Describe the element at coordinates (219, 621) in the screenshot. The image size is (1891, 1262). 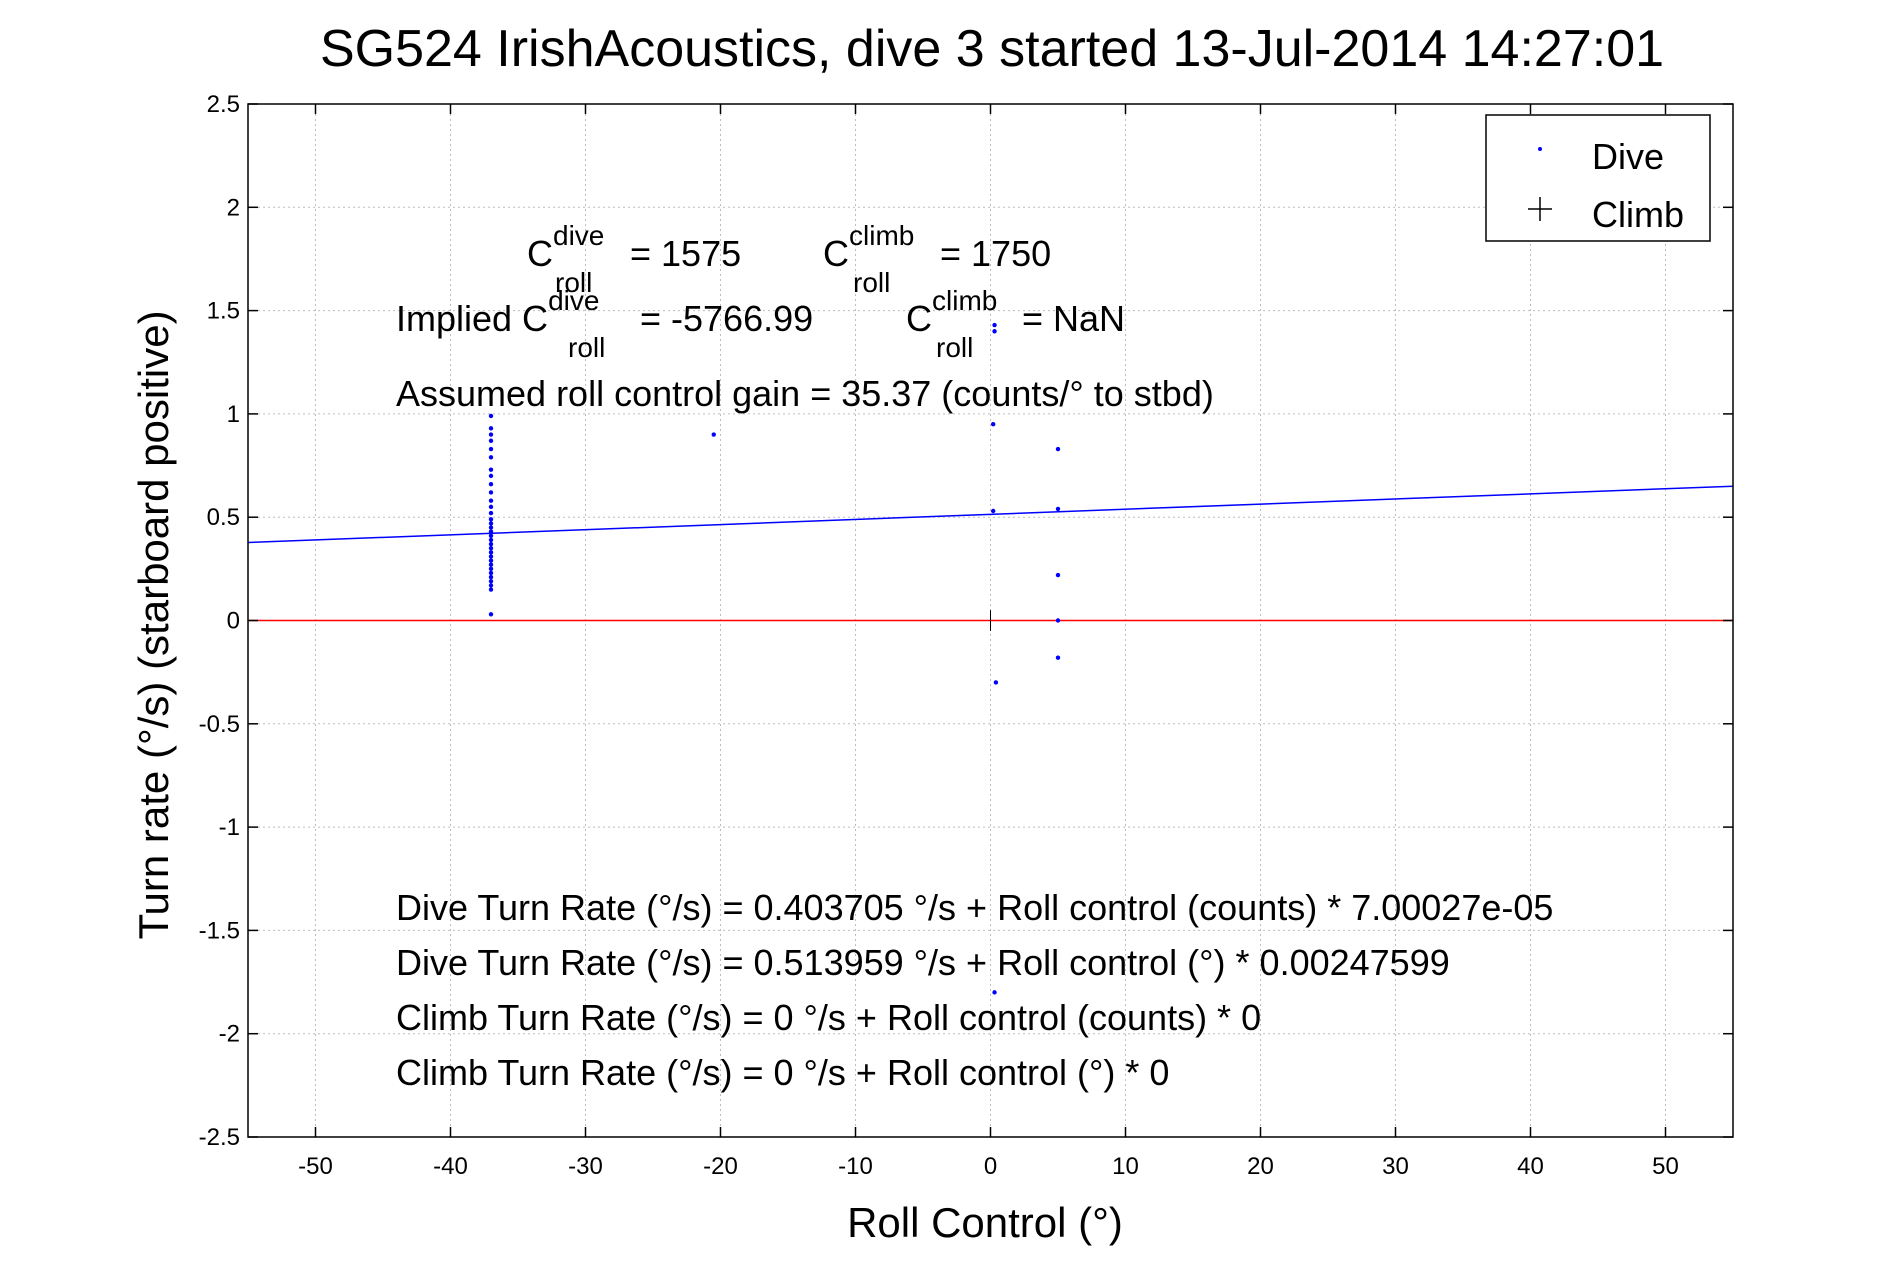
I see `y-tick-labels: -2.5 -2 -1.5 -1 -0.5 0 0.5 1 1.5 2 2.5` at that location.